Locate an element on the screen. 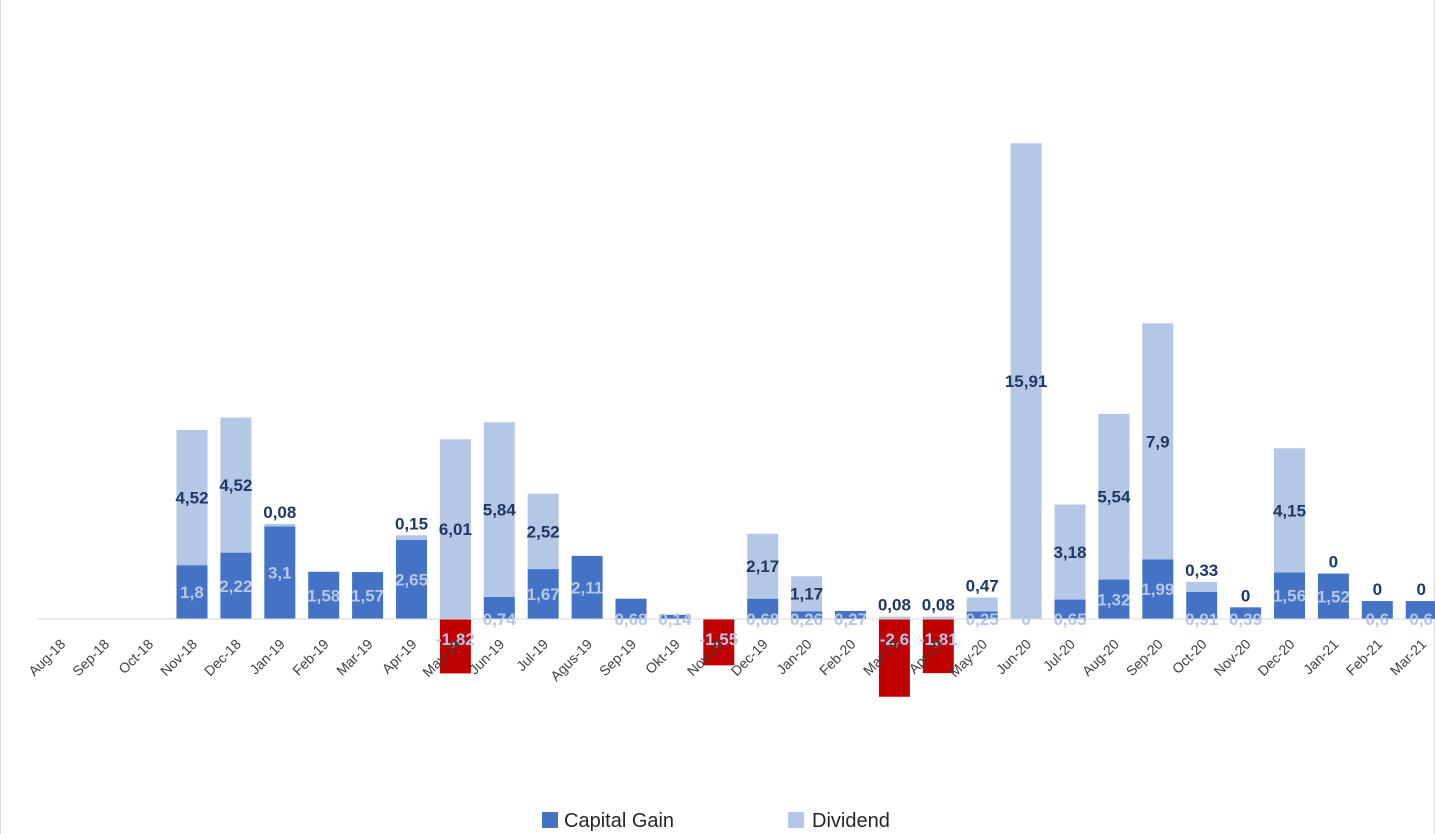 Image resolution: width=1435 pixels, height=834 pixels. label-capital-gain-jan-21: 1,52 is located at coordinates (1333, 596).